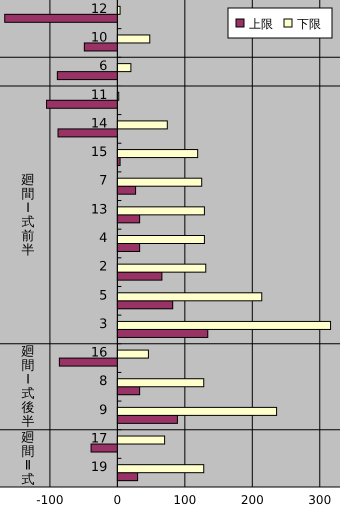 Image resolution: width=340 pixels, height=509 pixels. What do you see at coordinates (99, 152) in the screenshot?
I see `y-tick-label: 15` at bounding box center [99, 152].